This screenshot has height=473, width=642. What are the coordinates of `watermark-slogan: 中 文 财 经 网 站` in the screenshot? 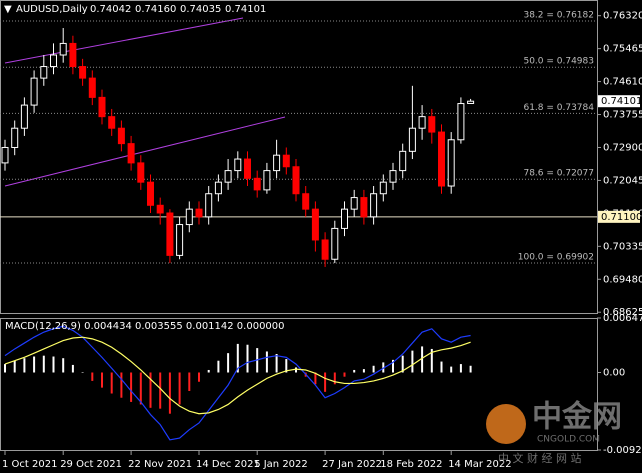 It's located at (539, 458).